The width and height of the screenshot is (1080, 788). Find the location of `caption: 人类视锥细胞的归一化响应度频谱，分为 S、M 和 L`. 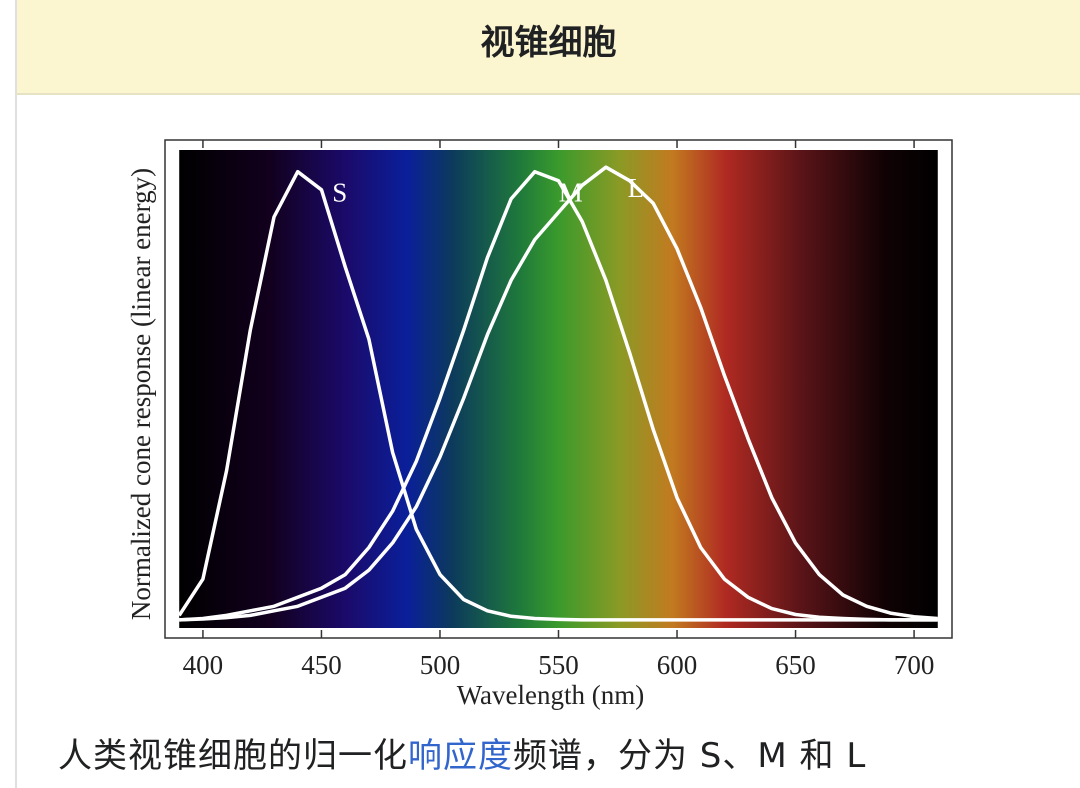

caption: 人类视锥细胞的归一化响应度频谱，分为 S、M 和 L is located at coordinates (462, 752).